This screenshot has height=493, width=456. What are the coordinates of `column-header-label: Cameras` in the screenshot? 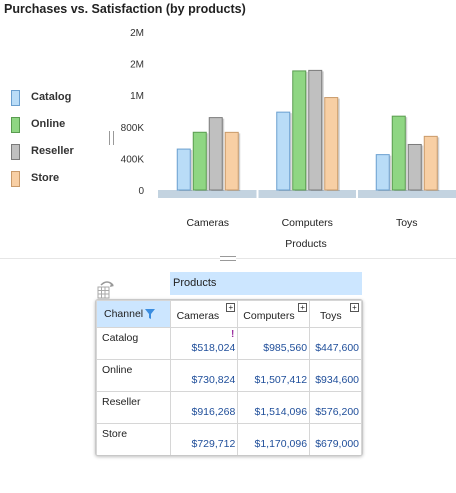 It's located at (198, 316).